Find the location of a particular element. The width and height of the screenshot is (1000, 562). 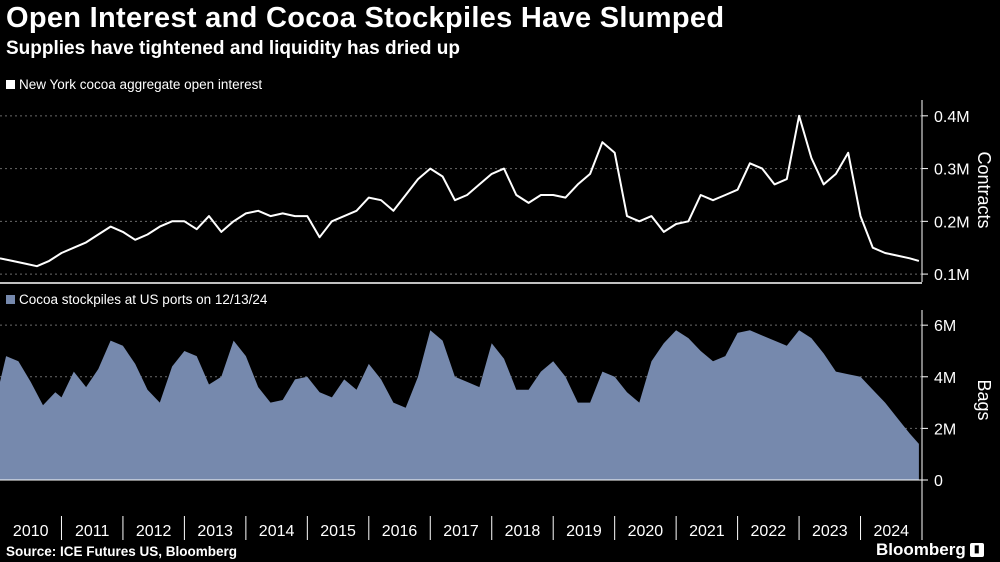

legend-swatch-stockpiles is located at coordinates (10, 299).